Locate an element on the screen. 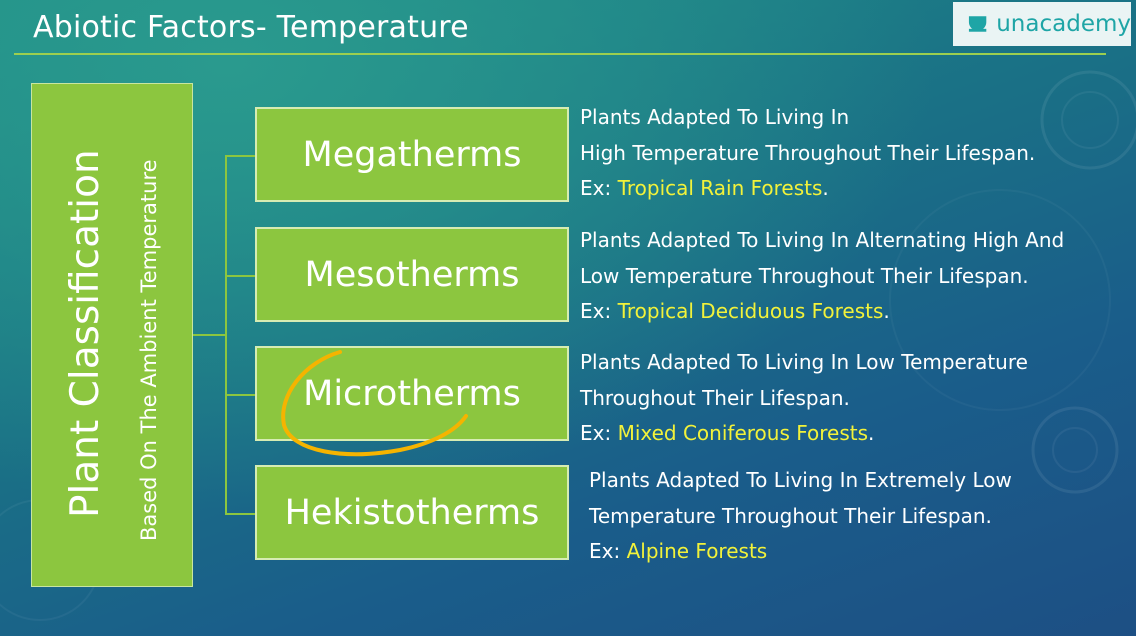  connector-spine is located at coordinates (226, 335).